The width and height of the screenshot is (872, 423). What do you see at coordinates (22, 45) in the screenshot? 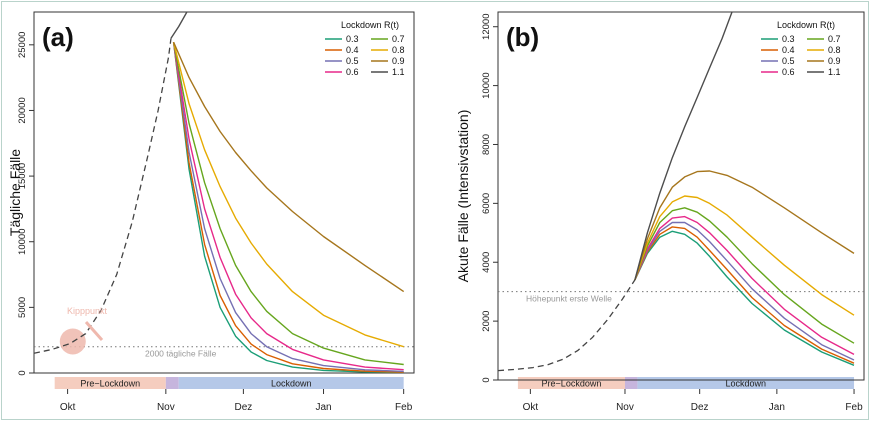
I see `y-tick-label: 25000` at bounding box center [22, 45].